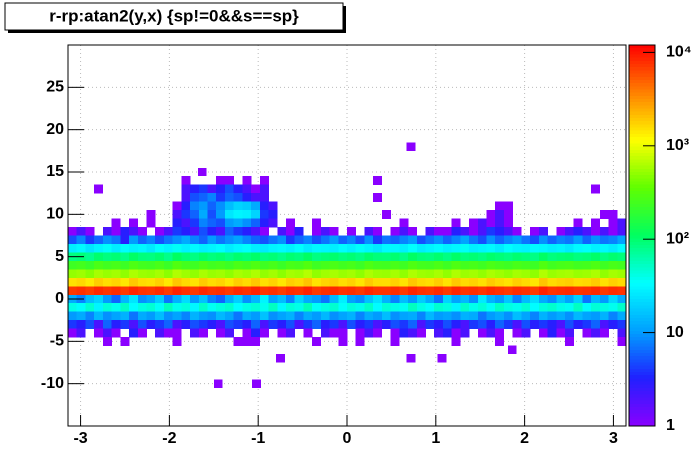 Image resolution: width=696 pixels, height=472 pixels. I want to click on x-tick-label: 3, so click(613, 438).